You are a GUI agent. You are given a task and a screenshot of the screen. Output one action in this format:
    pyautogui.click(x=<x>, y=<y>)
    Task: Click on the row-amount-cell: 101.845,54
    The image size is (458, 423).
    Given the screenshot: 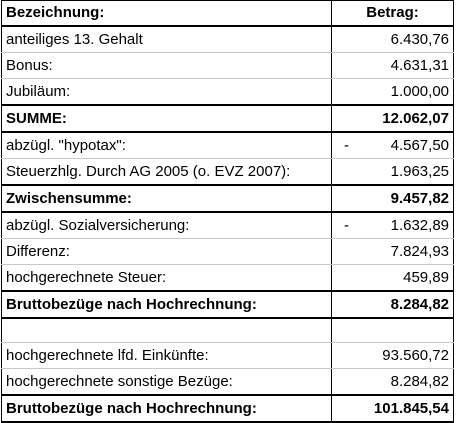 What is the action you would take?
    pyautogui.click(x=392, y=408)
    